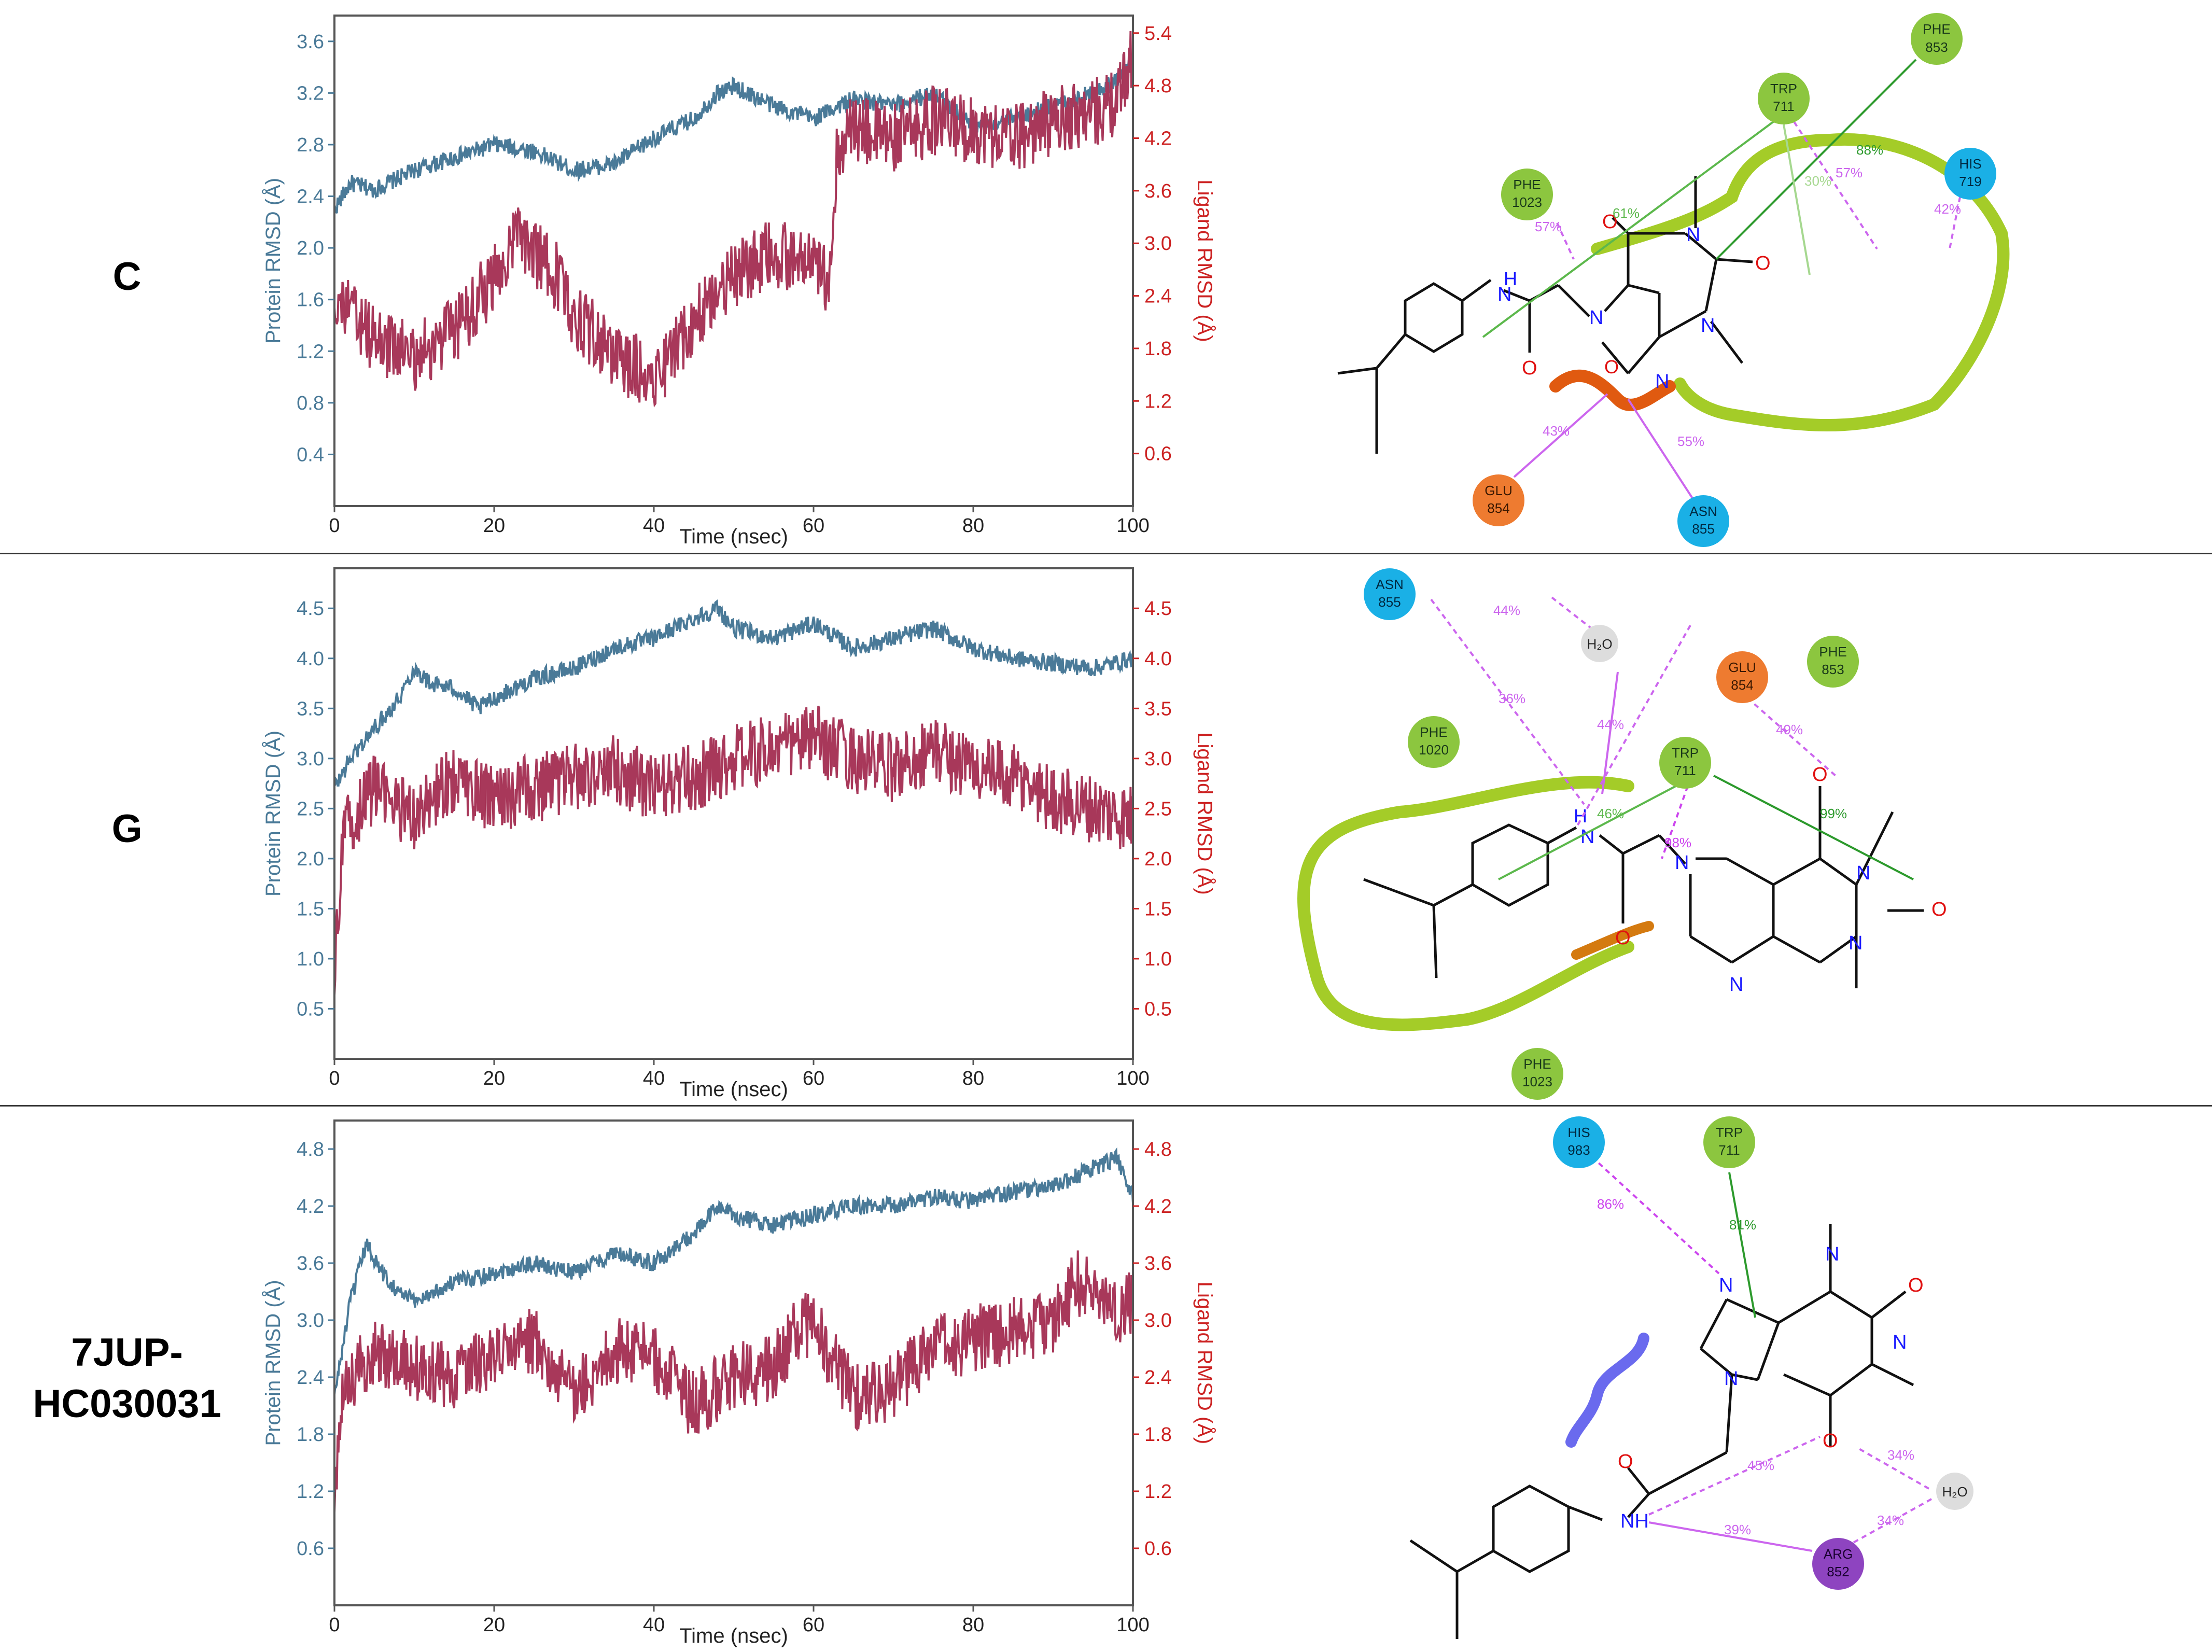 Image resolution: width=2212 pixels, height=1652 pixels. Describe the element at coordinates (1970, 181) in the screenshot. I see `svg-text: 719` at that location.